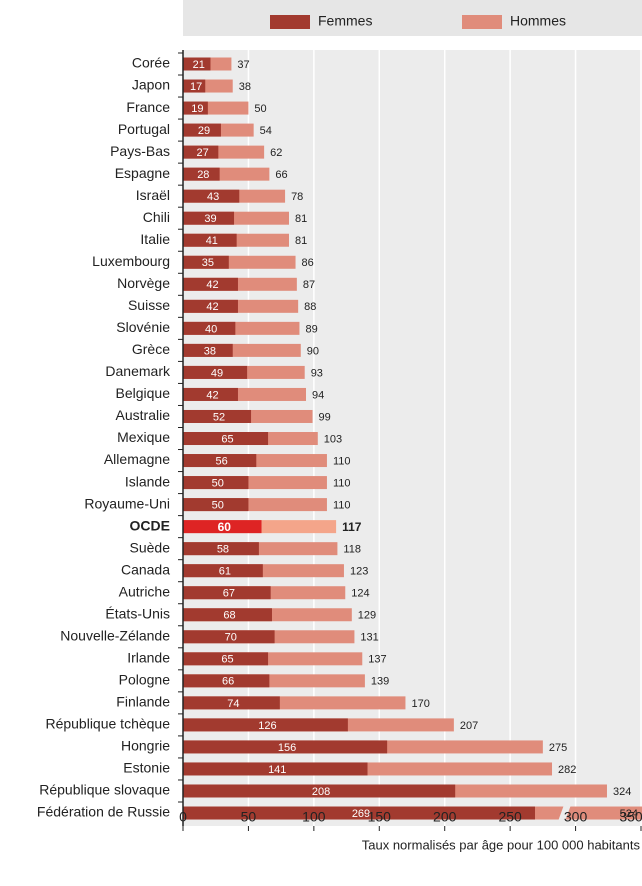 The image size is (642, 886). Describe the element at coordinates (360, 594) in the screenshot. I see `value-label: 124` at that location.